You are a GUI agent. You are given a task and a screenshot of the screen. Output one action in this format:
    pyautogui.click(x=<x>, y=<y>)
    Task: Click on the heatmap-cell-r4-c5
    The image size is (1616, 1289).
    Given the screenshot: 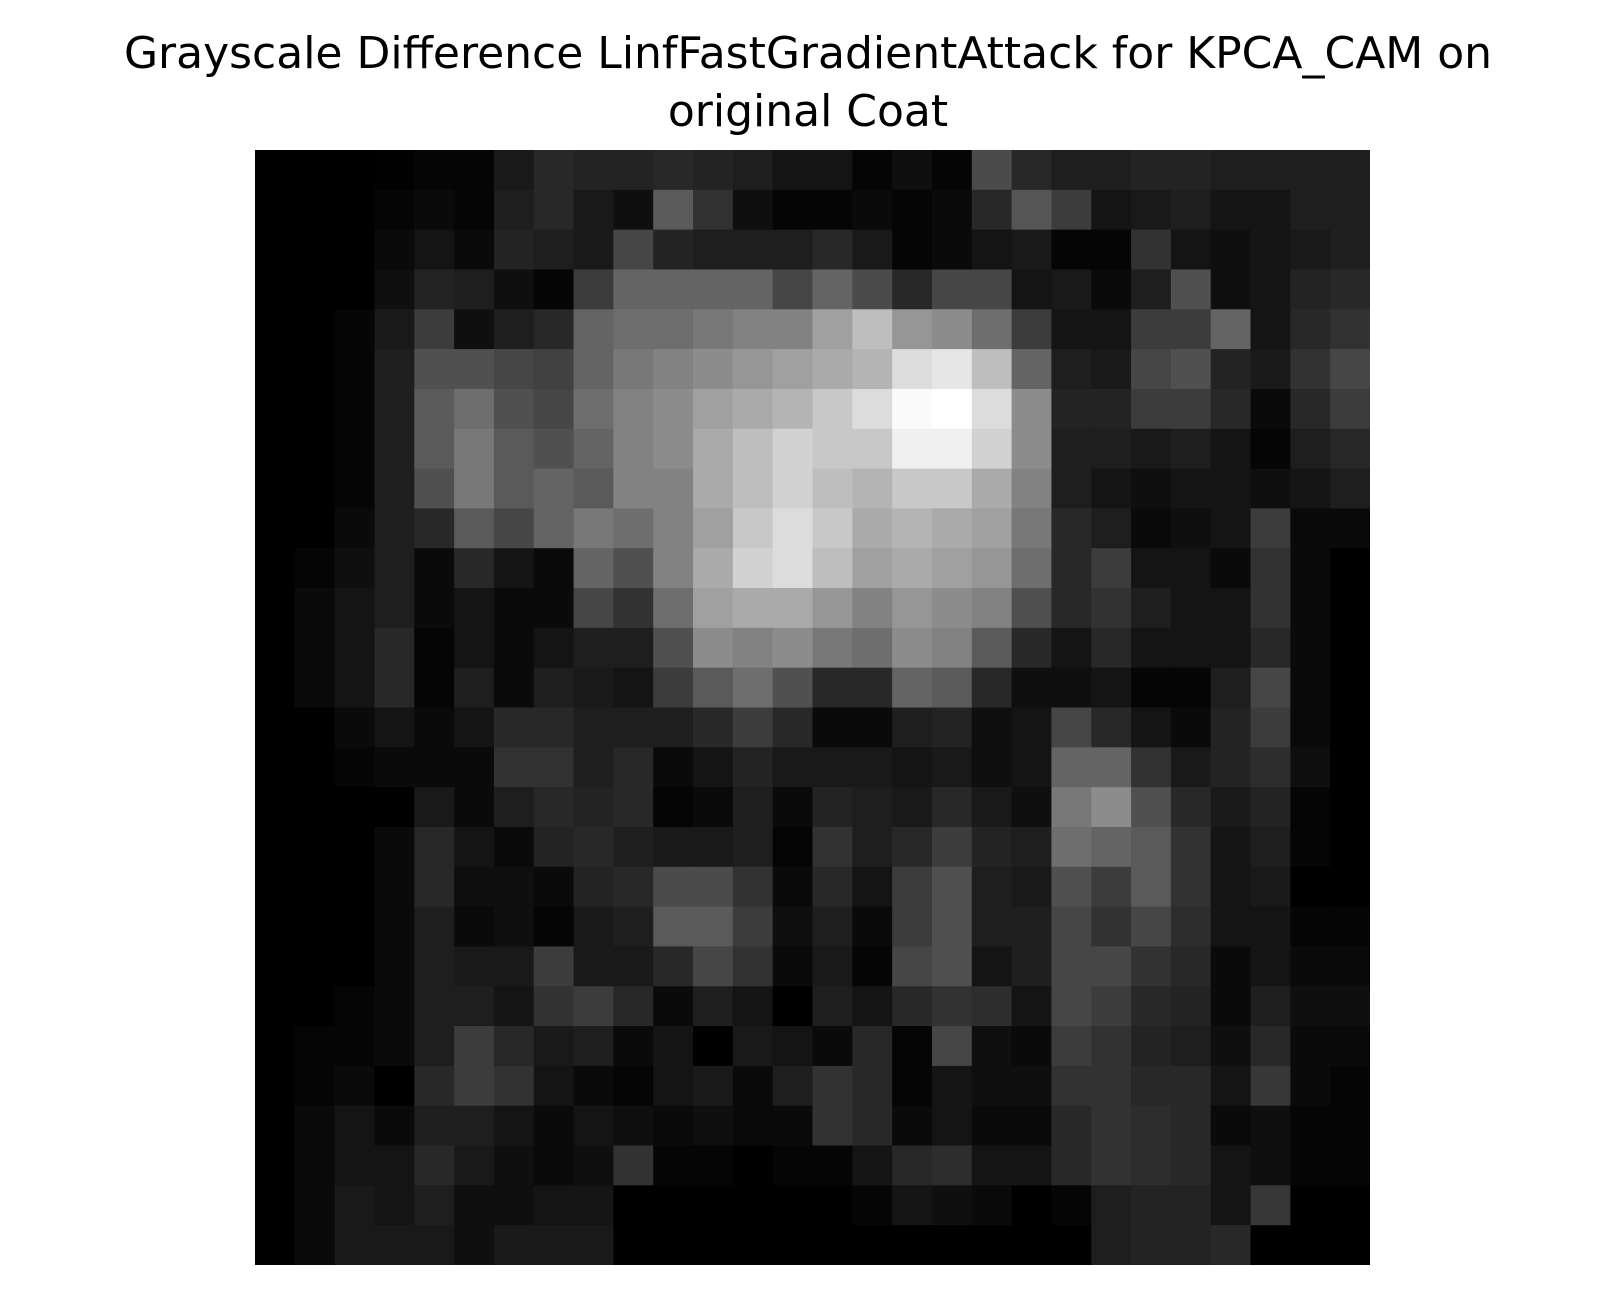 What is the action you would take?
    pyautogui.click(x=474, y=329)
    